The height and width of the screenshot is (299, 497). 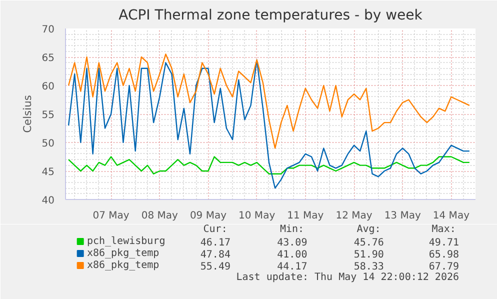 I want to click on x-tick-label: 14 May, so click(x=451, y=216).